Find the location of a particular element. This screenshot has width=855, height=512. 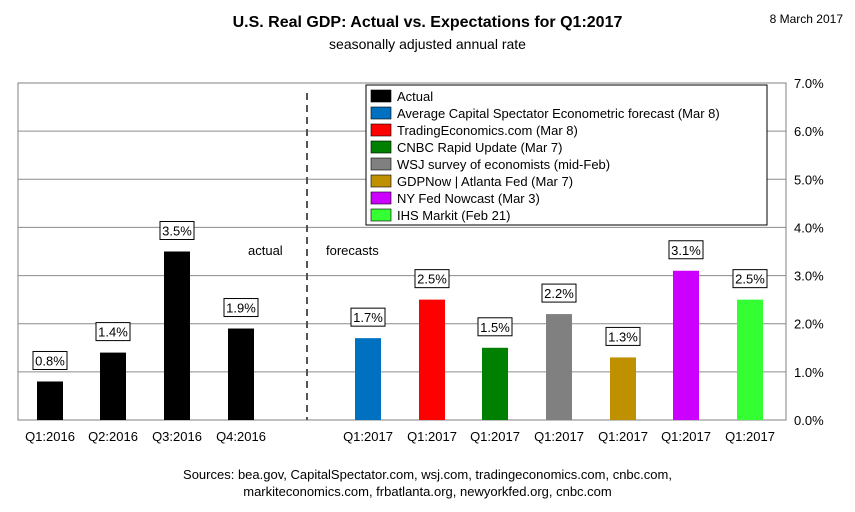

legend-entry: GDPNow | Atlanta Fed (Mar 7) is located at coordinates (485, 181).